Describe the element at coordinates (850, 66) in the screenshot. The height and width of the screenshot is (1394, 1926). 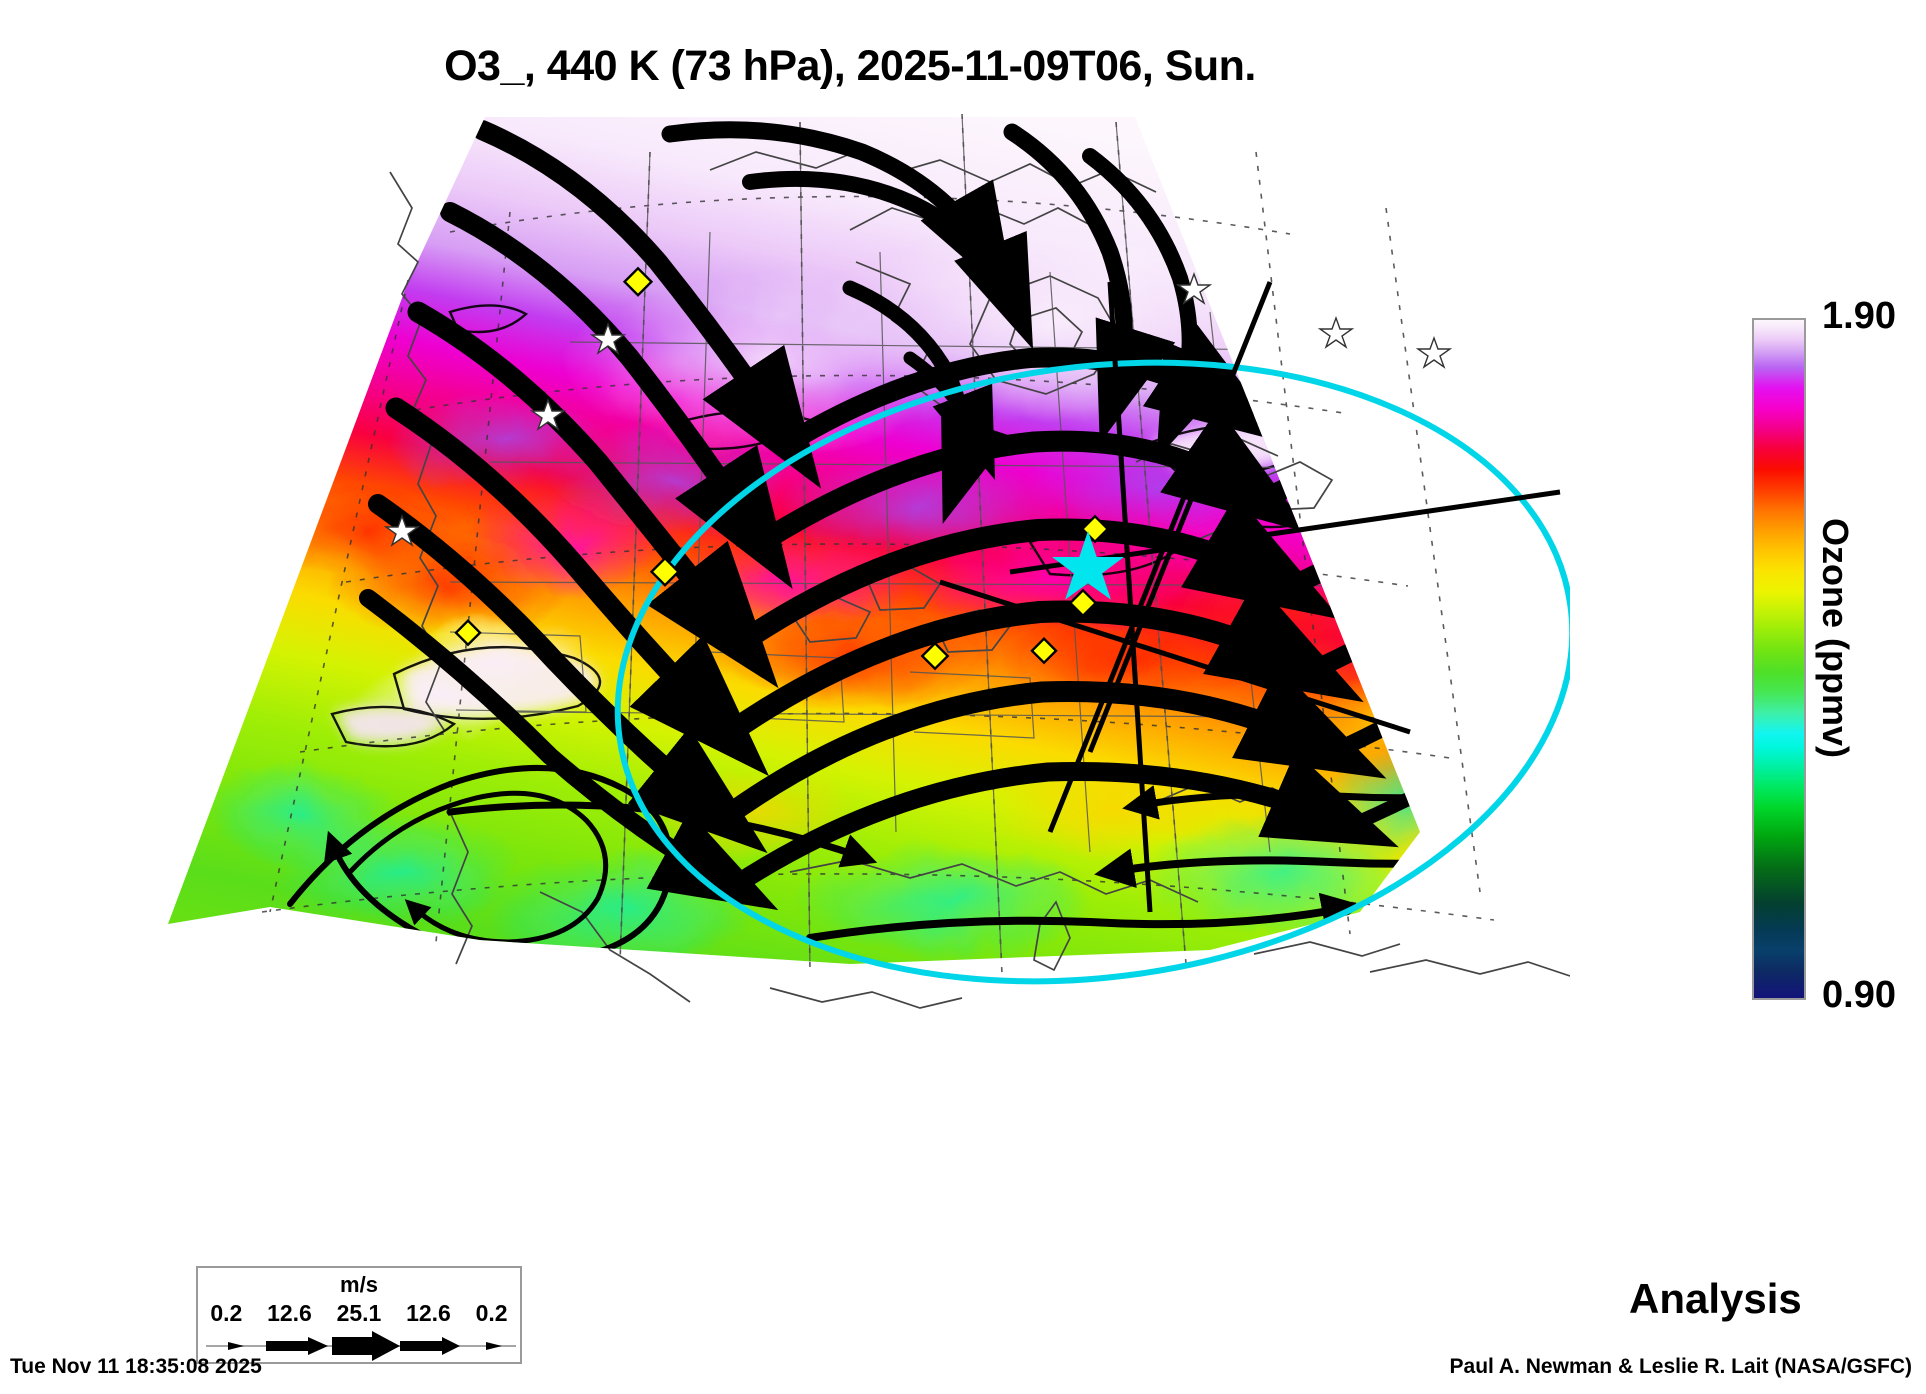
I see `page-title: O3_, 440 K (73 hPa), 2025-11-09T06, Sun.` at that location.